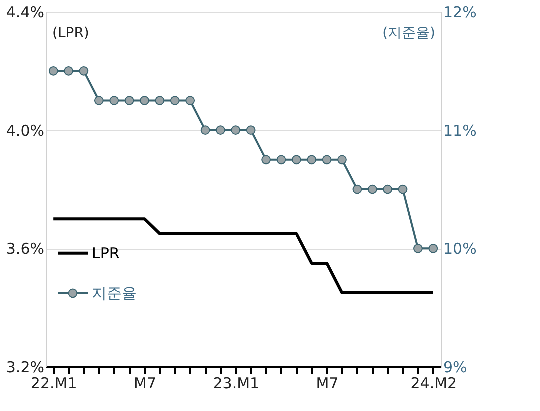  I want to click on y2-tick-label: 11%, so click(460, 131).